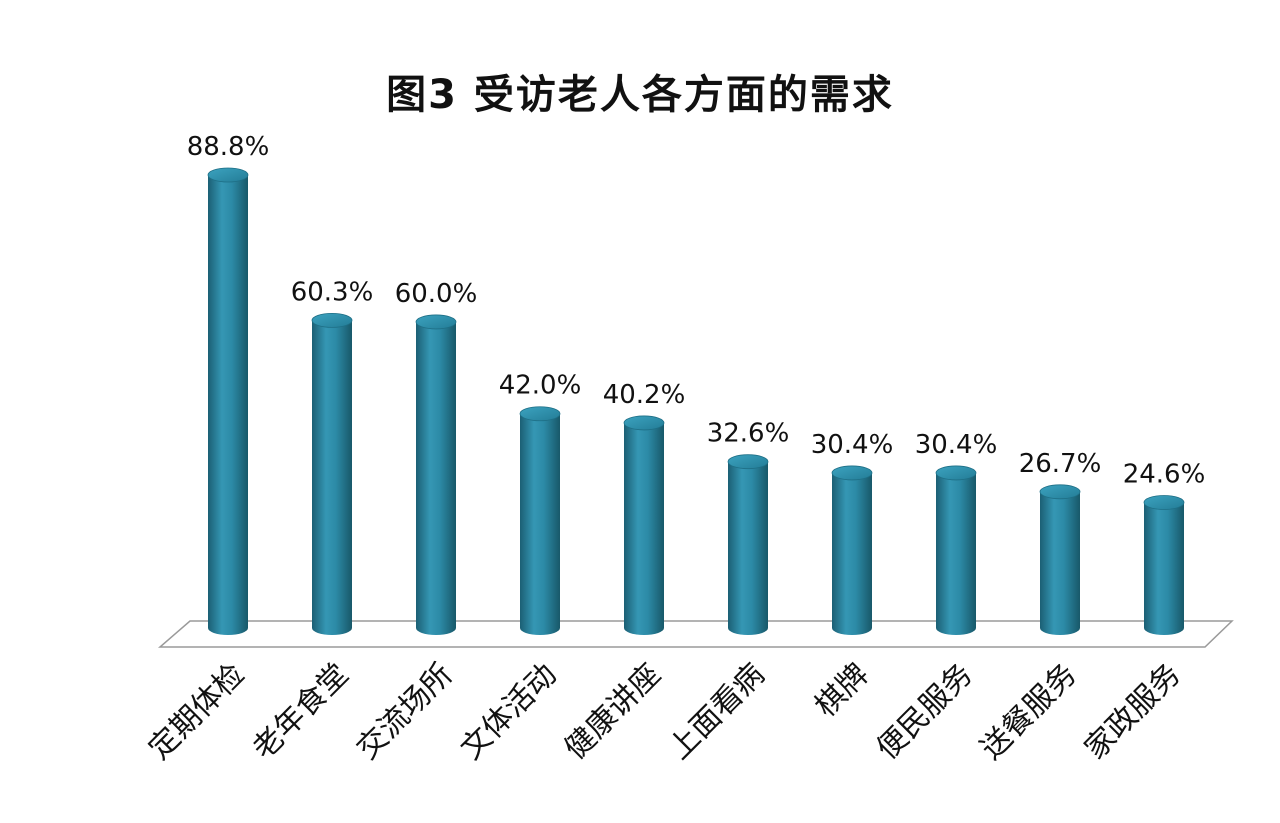  I want to click on category-label: 健康讲座, so click(613, 712).